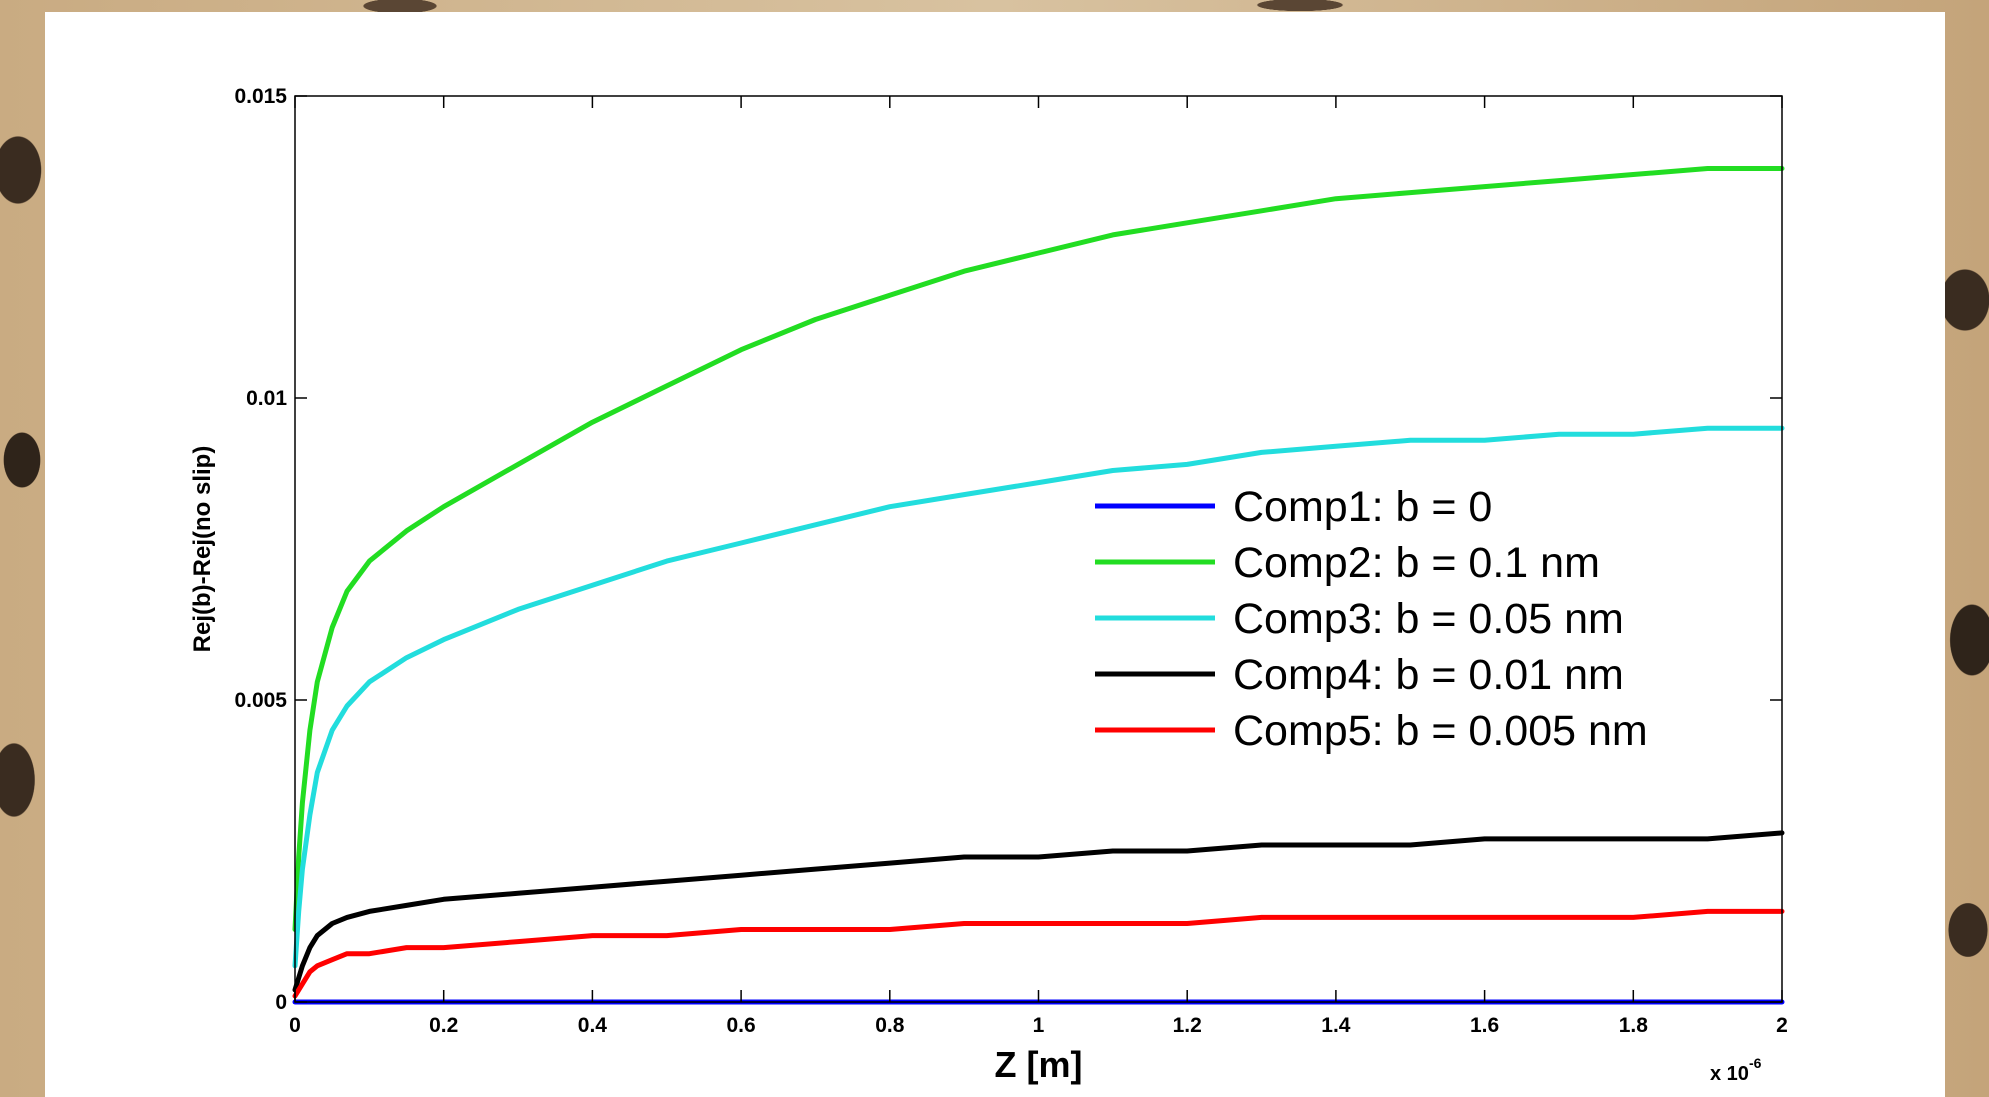  What do you see at coordinates (1336, 1025) in the screenshot?
I see `x-tick-label: 1.4` at bounding box center [1336, 1025].